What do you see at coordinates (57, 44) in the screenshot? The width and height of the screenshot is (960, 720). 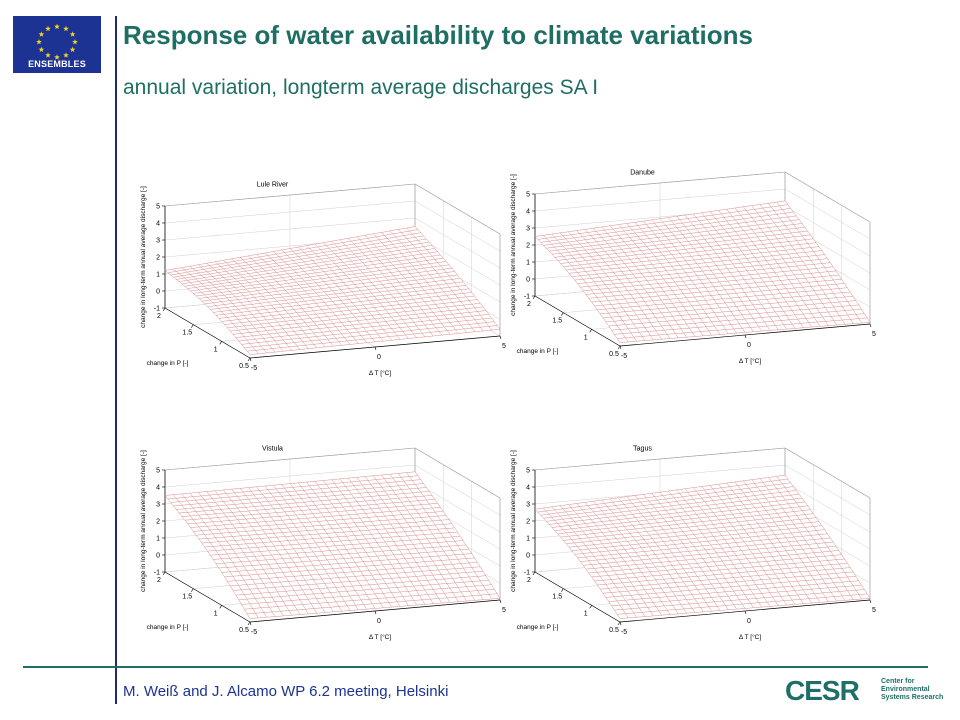 I see `ensembles-logo: ENSEMBLES` at bounding box center [57, 44].